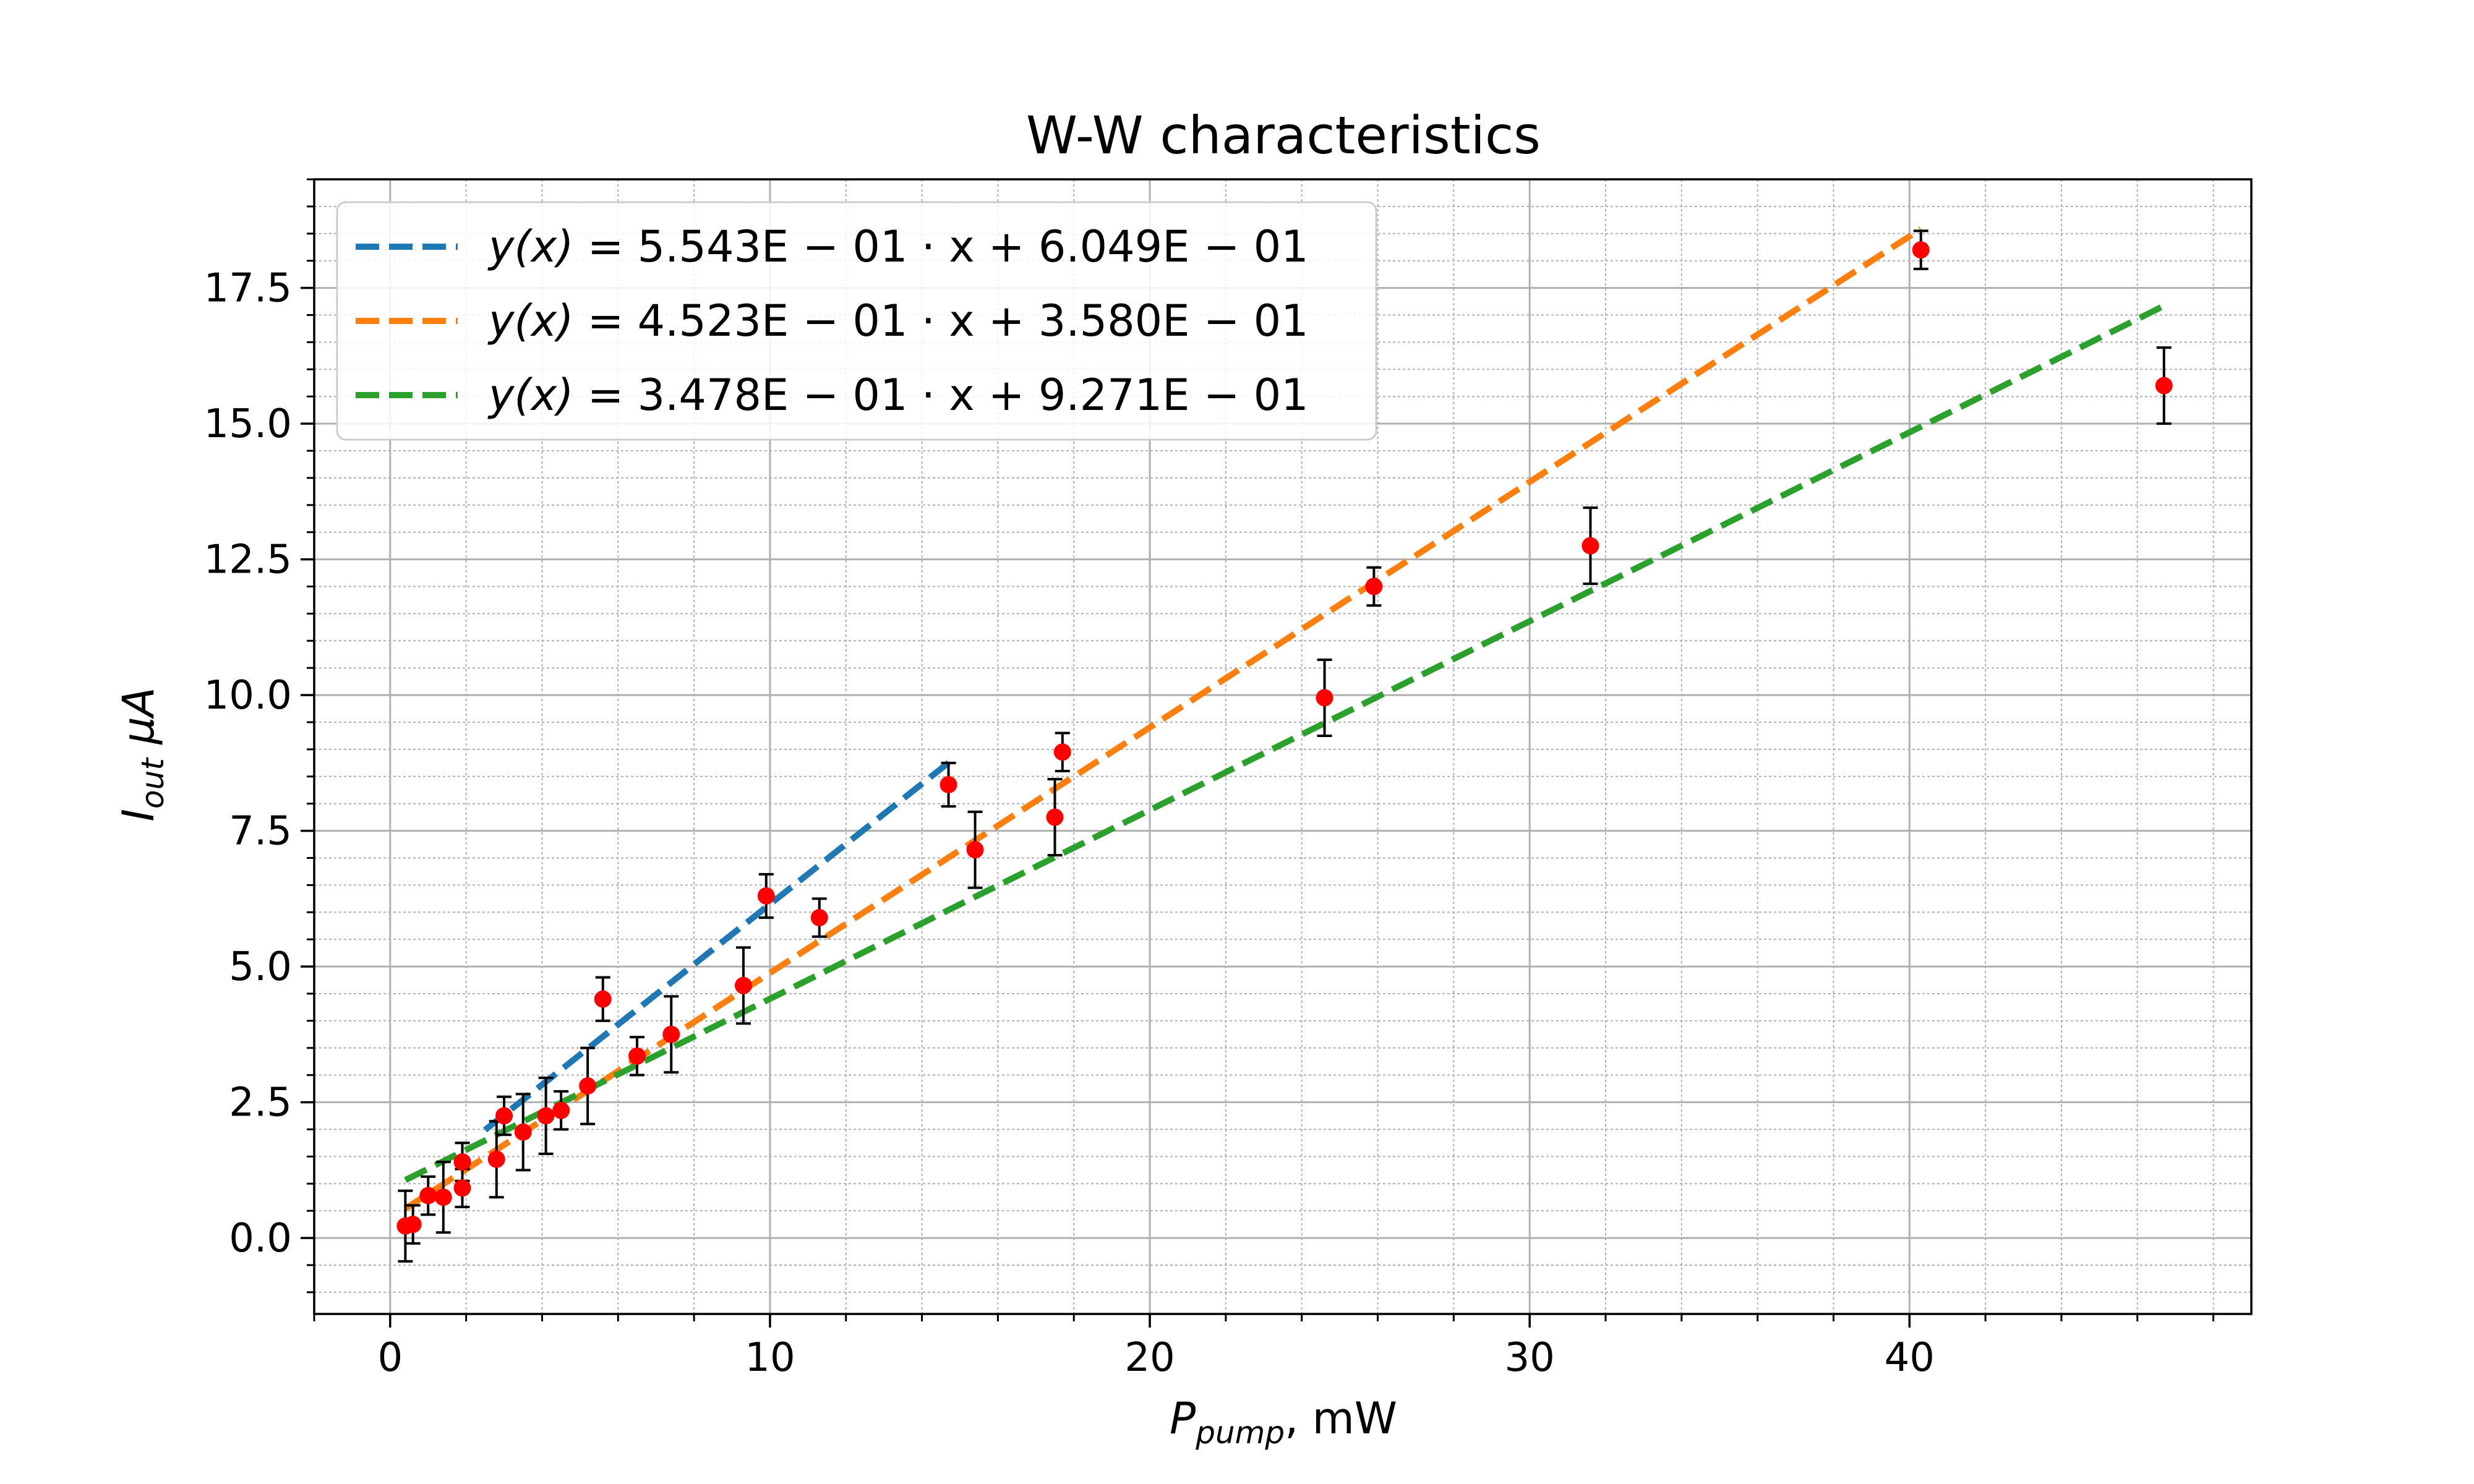 The width and height of the screenshot is (2474, 1484). What do you see at coordinates (1529, 1358) in the screenshot?
I see `x-tick-label: 30` at bounding box center [1529, 1358].